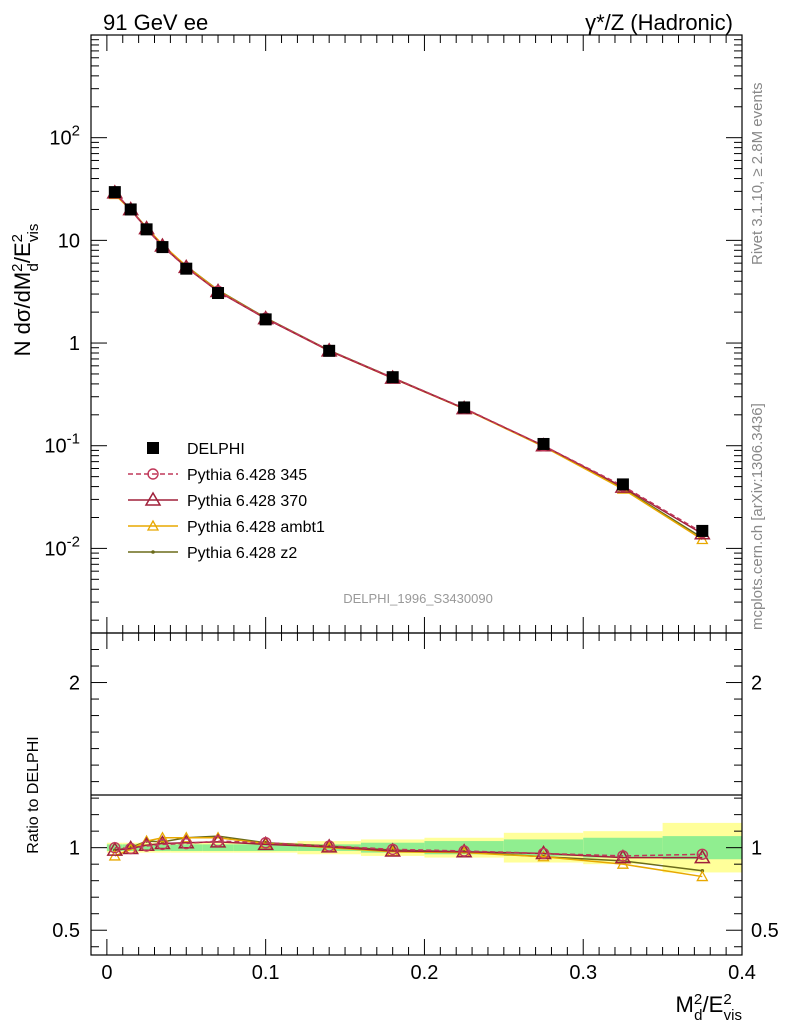 This screenshot has width=786, height=1024. I want to click on ratio-uncertainty-band, so click(424, 847).